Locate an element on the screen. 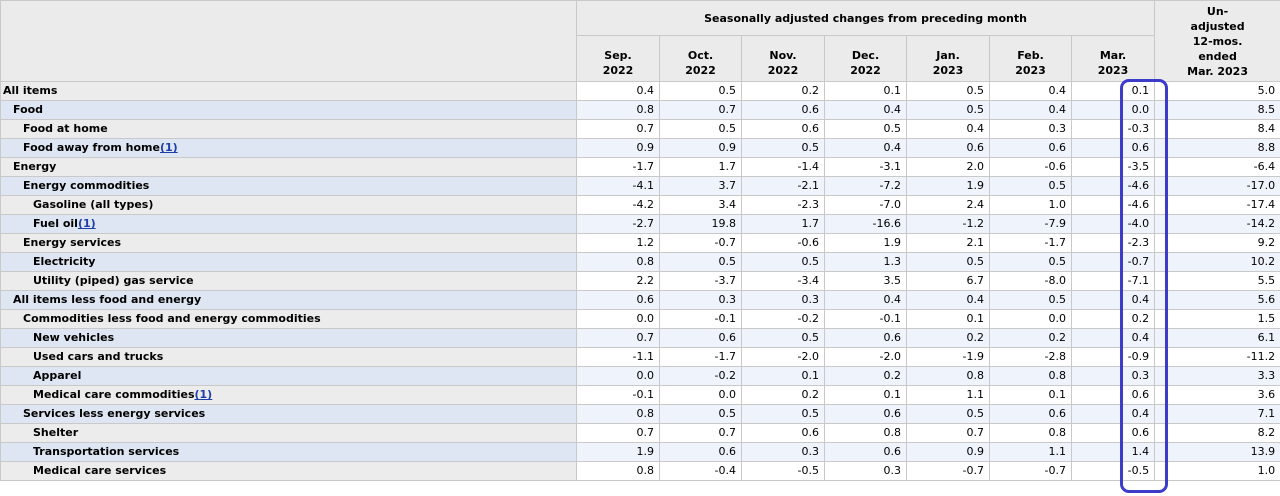  unadjusted-value-cell: -17.4 is located at coordinates (1217, 205).